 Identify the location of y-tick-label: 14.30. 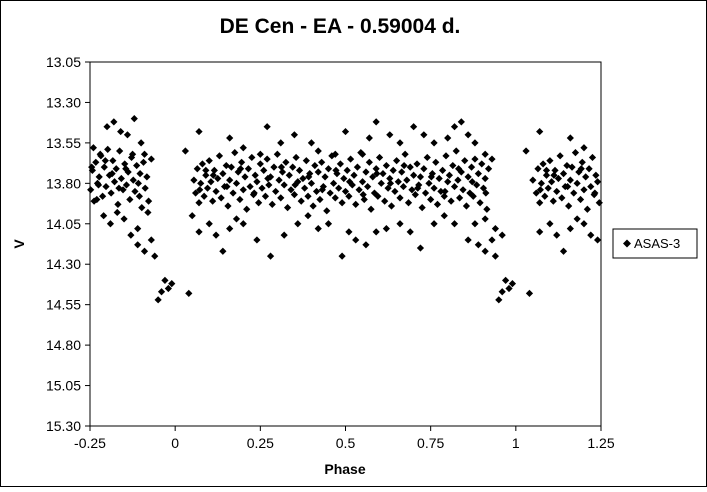
(63, 264).